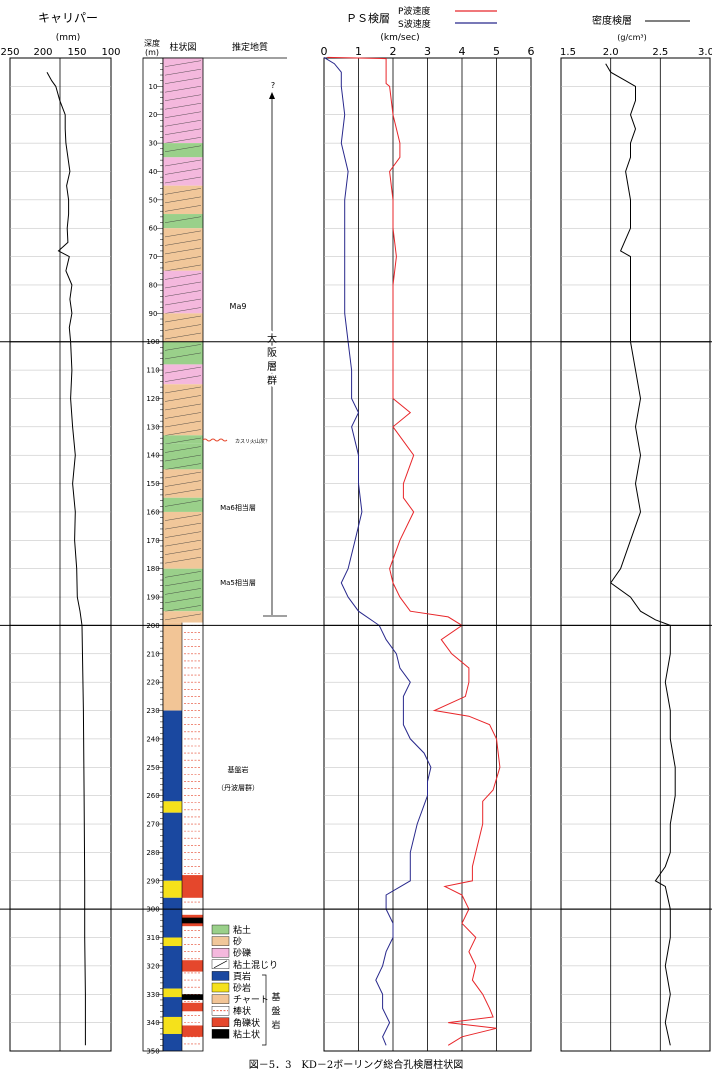 The image size is (712, 1073). I want to click on depth-tick-label: 260, so click(152, 796).